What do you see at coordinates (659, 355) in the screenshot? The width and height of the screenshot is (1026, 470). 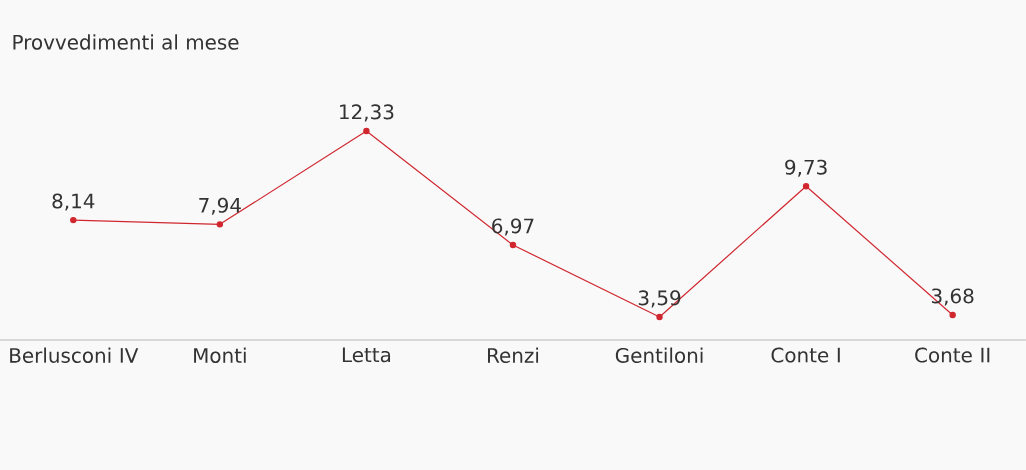 I see `x-tick-label: Gentiloni` at bounding box center [659, 355].